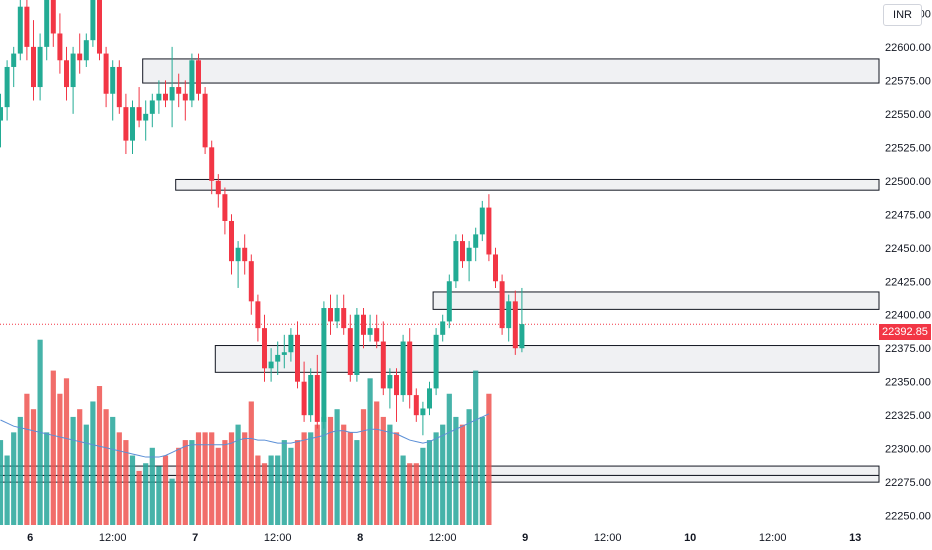 This screenshot has height=550, width=932. What do you see at coordinates (902, 15) in the screenshot?
I see `currency-button: INR` at bounding box center [902, 15].